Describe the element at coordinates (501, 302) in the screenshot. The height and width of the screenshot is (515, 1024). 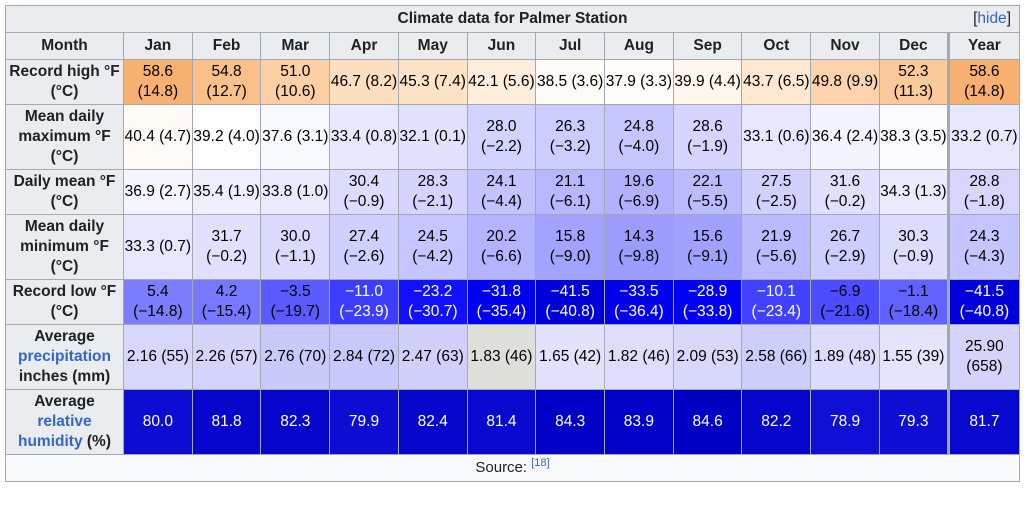
I see `table-cell: −31.8 (−35.4)` at that location.